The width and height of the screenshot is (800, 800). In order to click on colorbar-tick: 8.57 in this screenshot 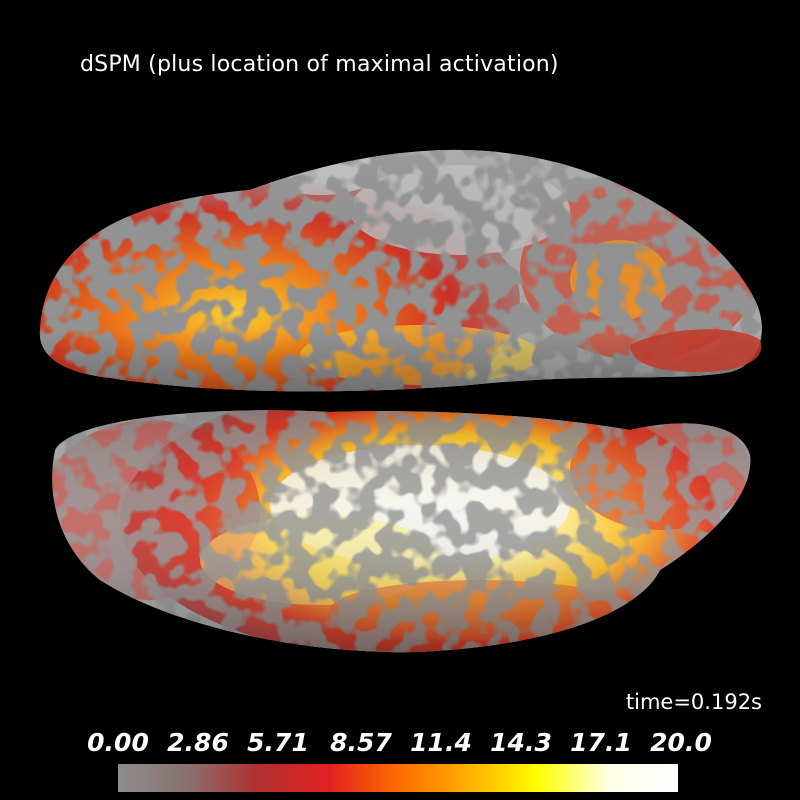, I will do `click(361, 742)`.